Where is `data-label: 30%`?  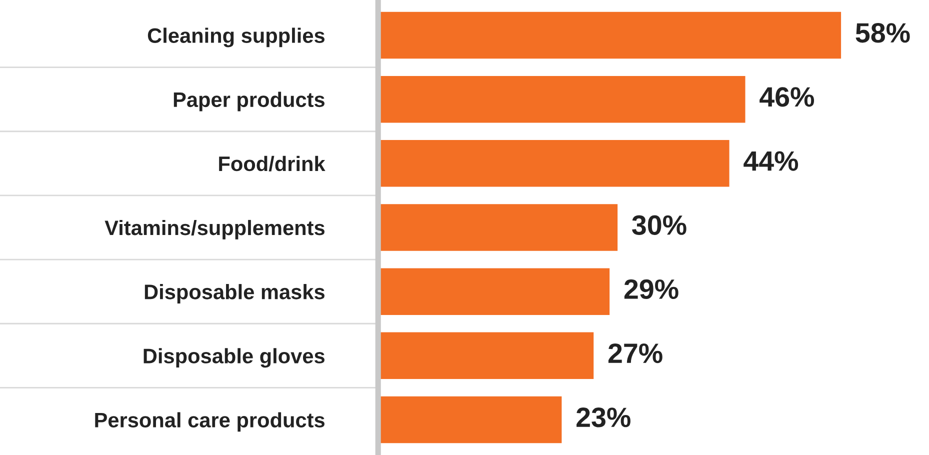 data-label: 30% is located at coordinates (659, 225).